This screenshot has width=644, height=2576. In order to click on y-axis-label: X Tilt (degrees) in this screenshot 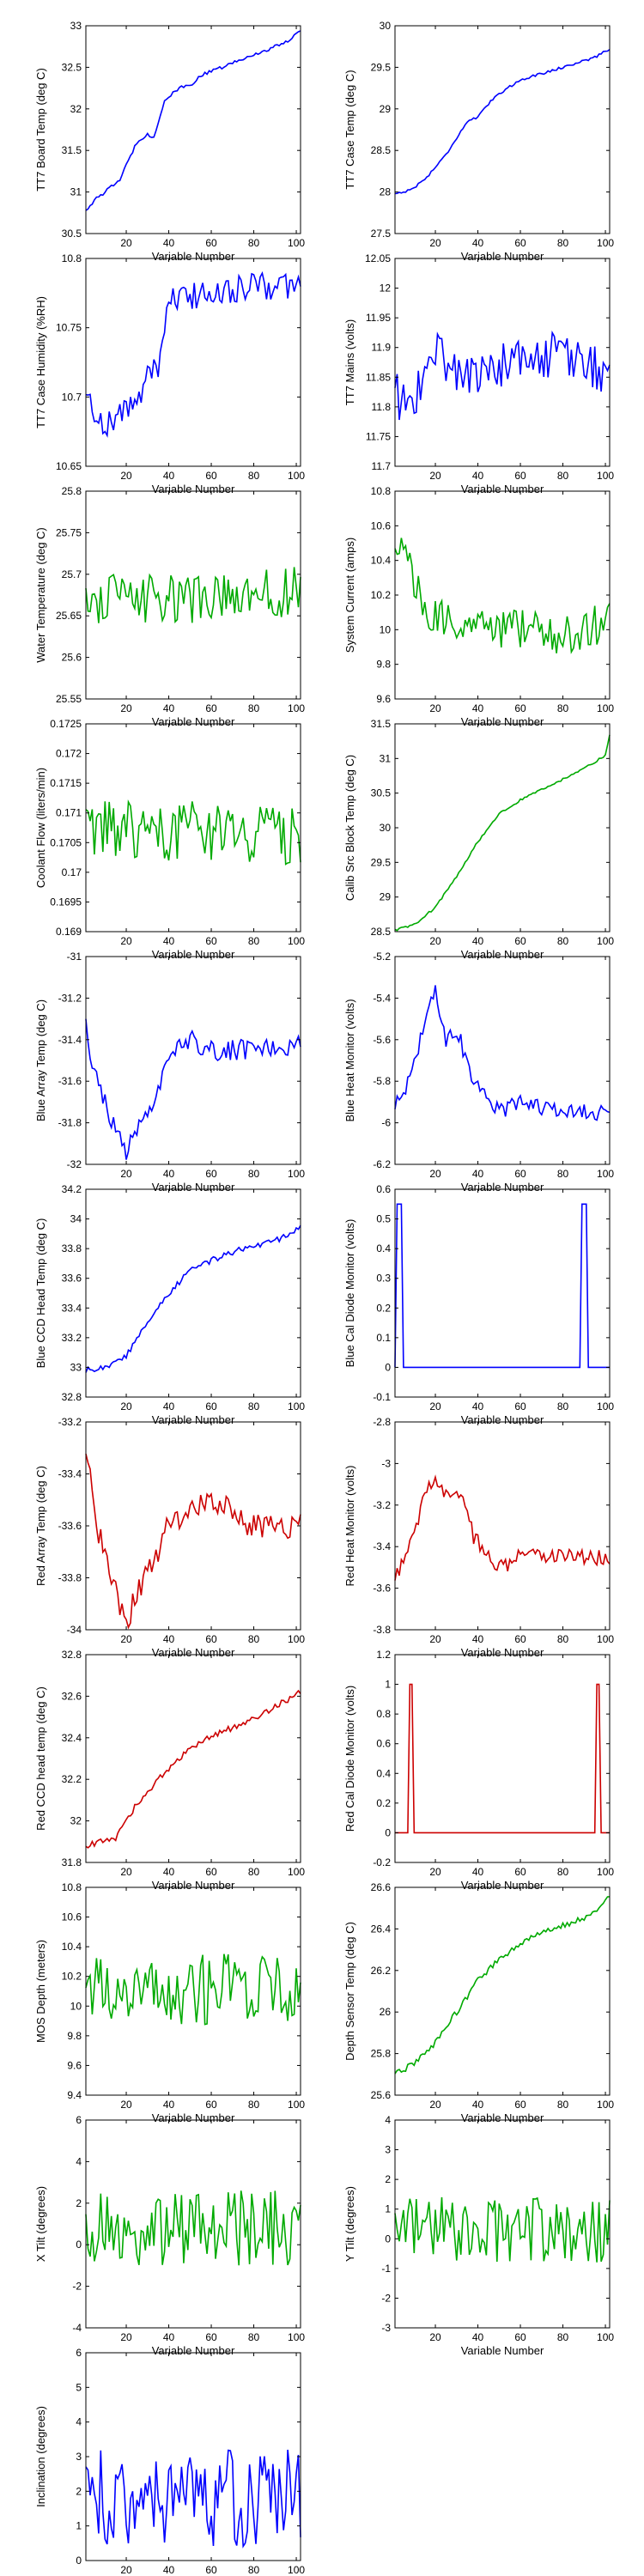, I will do `click(40, 2224)`.